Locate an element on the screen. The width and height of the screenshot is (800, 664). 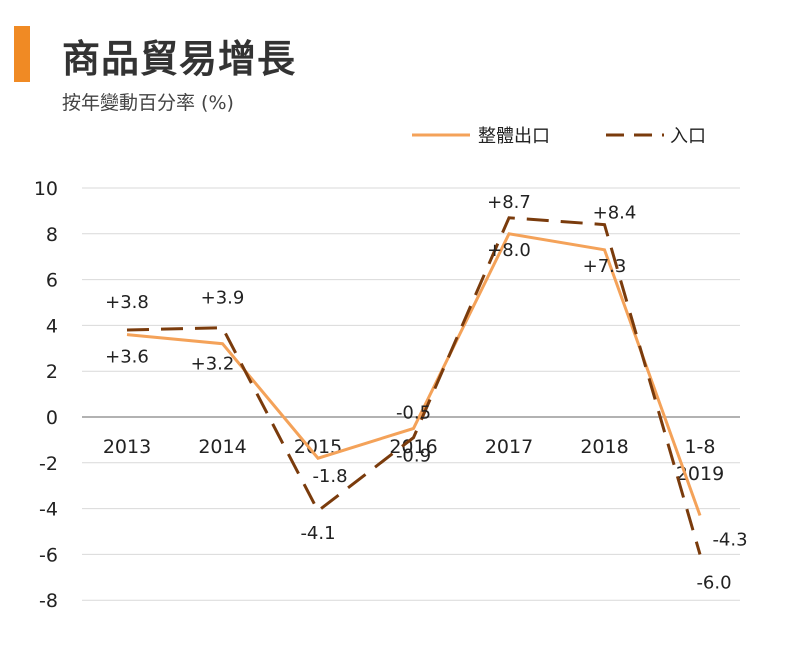
title-accent-bar is located at coordinates (22, 54).